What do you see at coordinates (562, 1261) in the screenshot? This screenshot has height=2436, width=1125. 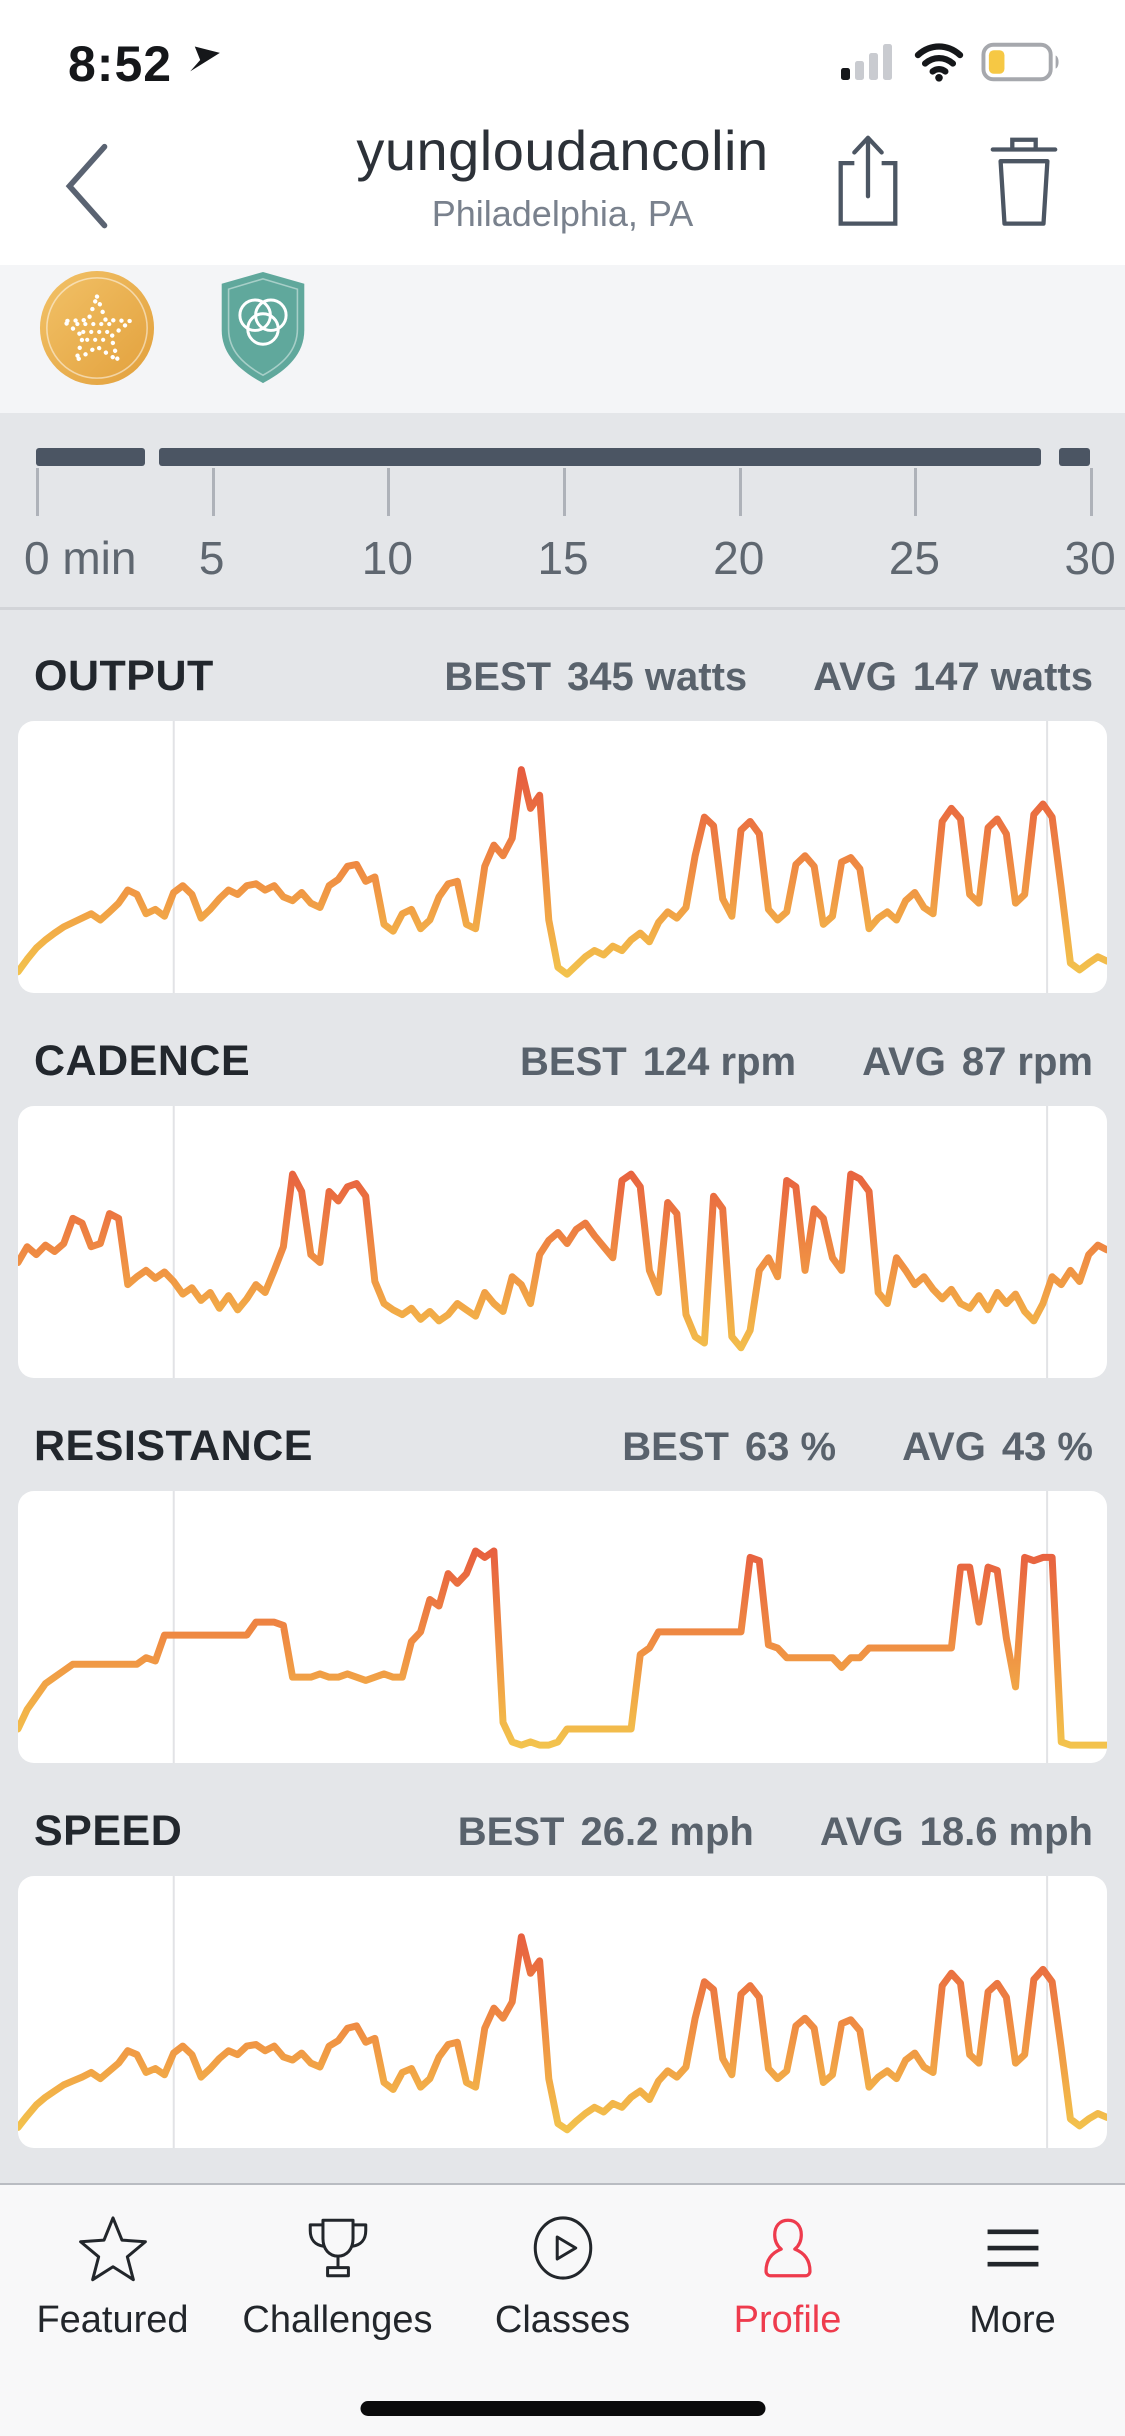 I see `cadence-series-line` at bounding box center [562, 1261].